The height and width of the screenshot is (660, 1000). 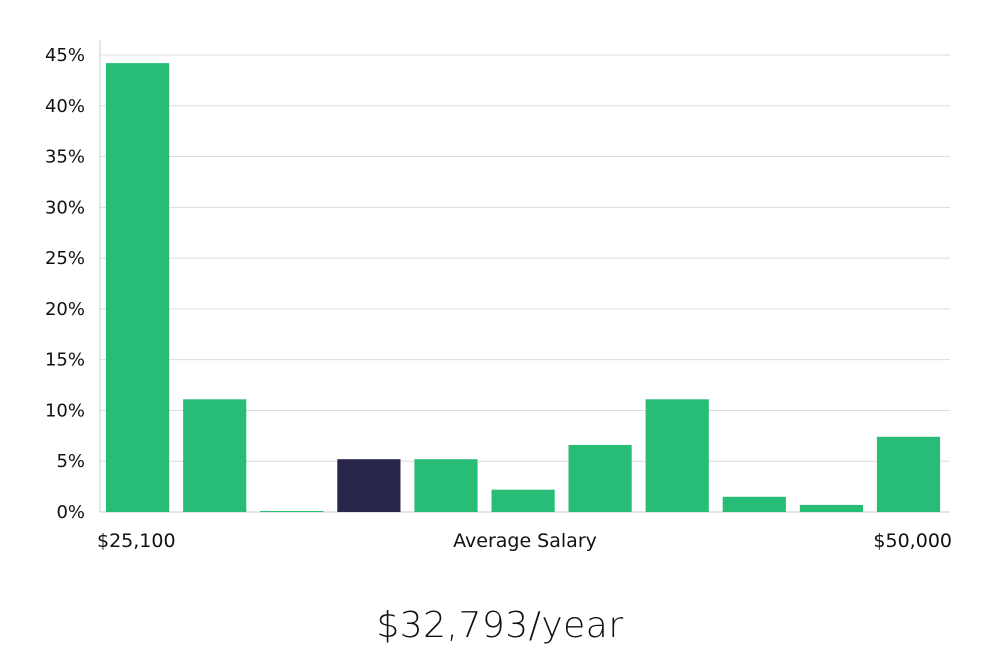 I want to click on y-tick-label: 25%, so click(x=65, y=258).